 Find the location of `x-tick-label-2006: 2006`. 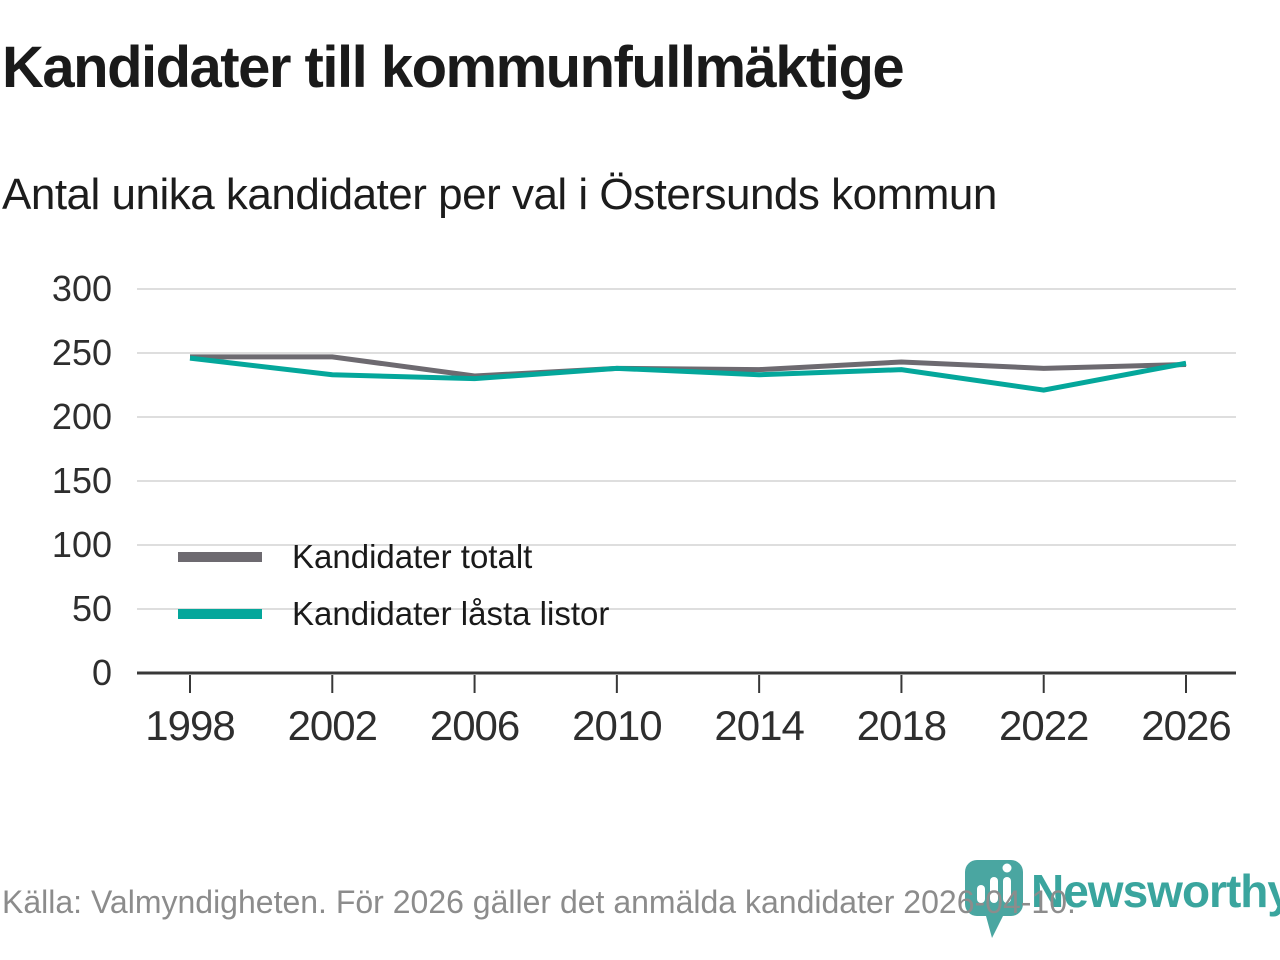

x-tick-label-2006: 2006 is located at coordinates (474, 725).